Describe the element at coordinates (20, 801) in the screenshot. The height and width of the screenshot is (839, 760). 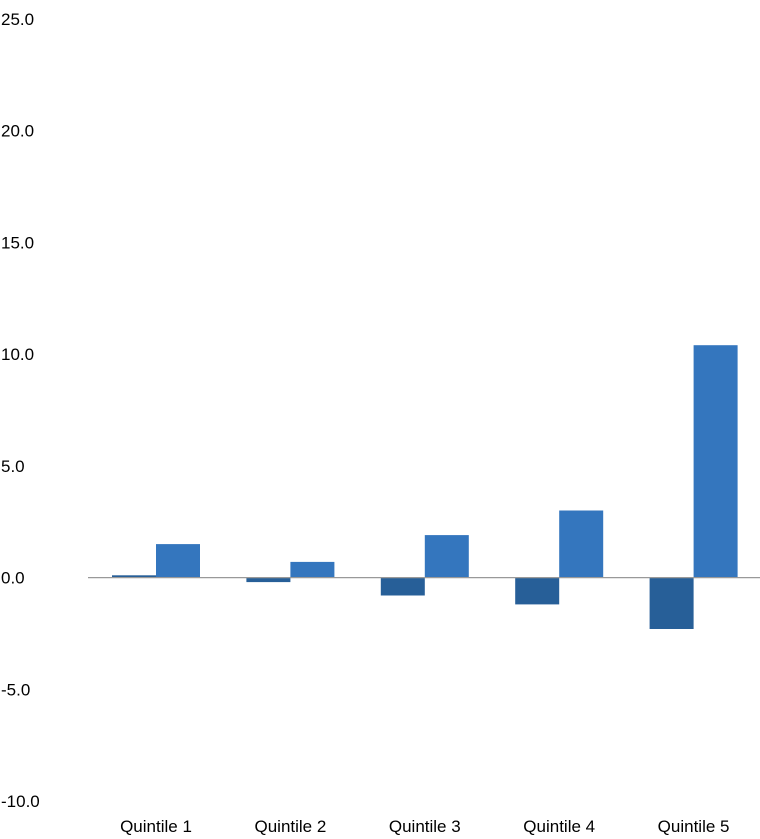
I see `y-tick-label: -10.0` at that location.